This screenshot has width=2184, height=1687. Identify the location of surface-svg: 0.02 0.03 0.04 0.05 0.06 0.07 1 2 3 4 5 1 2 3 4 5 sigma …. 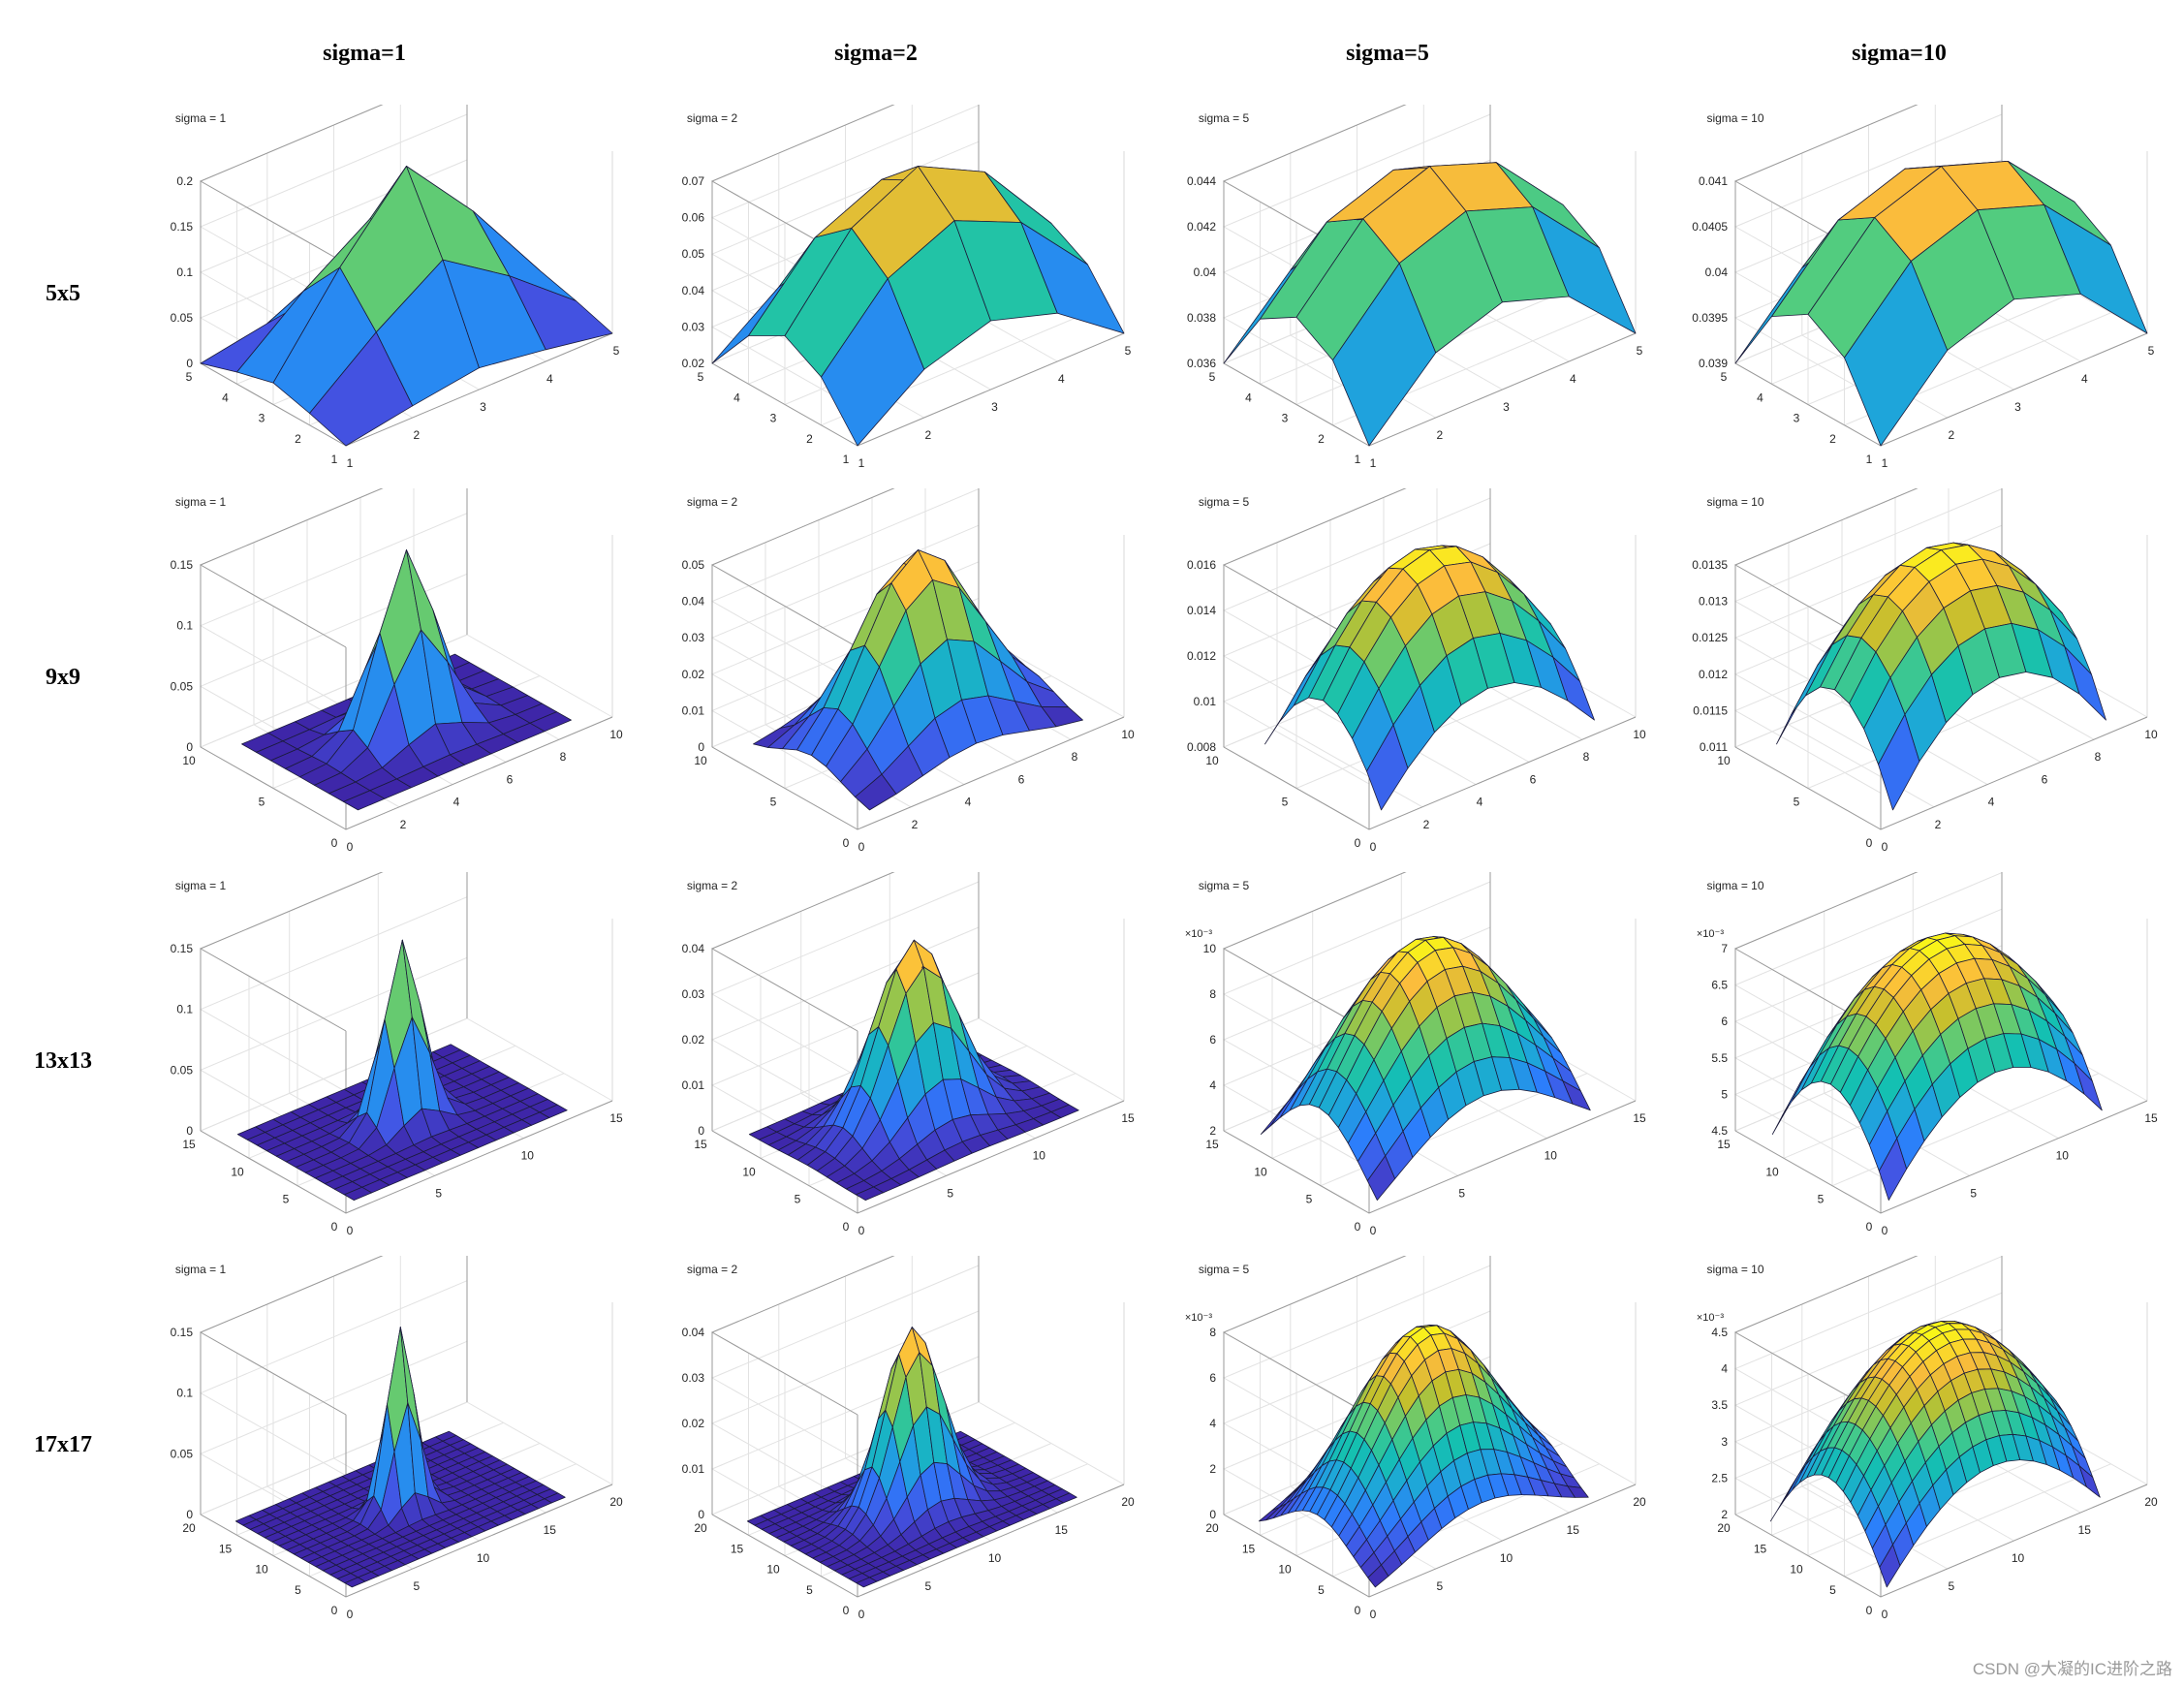
(907, 288).